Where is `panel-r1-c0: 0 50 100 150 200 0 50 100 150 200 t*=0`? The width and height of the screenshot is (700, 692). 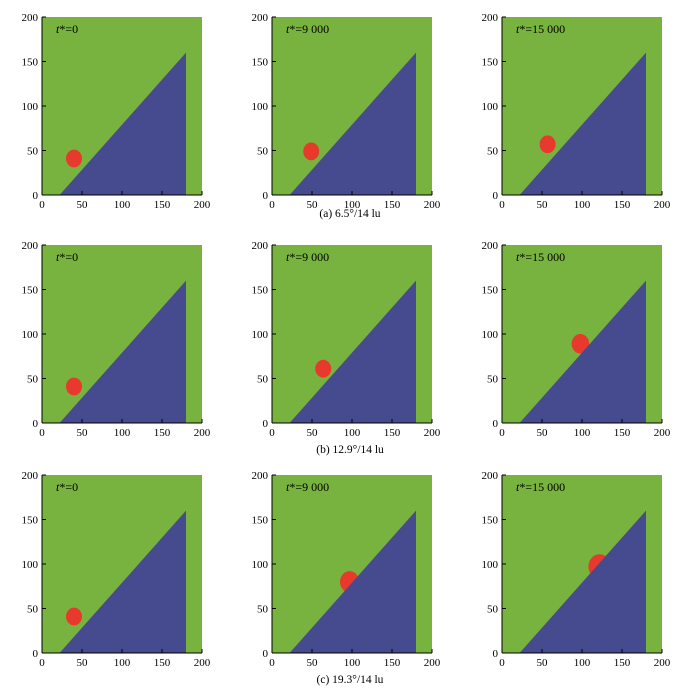 panel-r1-c0: 0 50 100 150 200 0 50 100 150 200 t*=0 is located at coordinates (116, 339).